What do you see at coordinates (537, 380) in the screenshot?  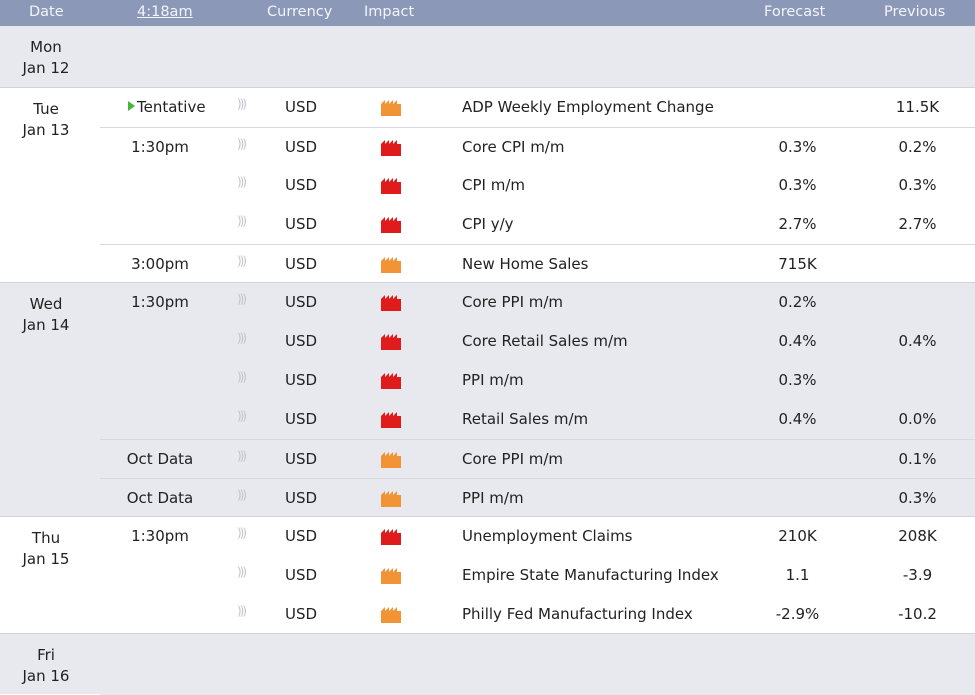 I see `event-row: ))) USD PPI m/m 0.3%` at bounding box center [537, 380].